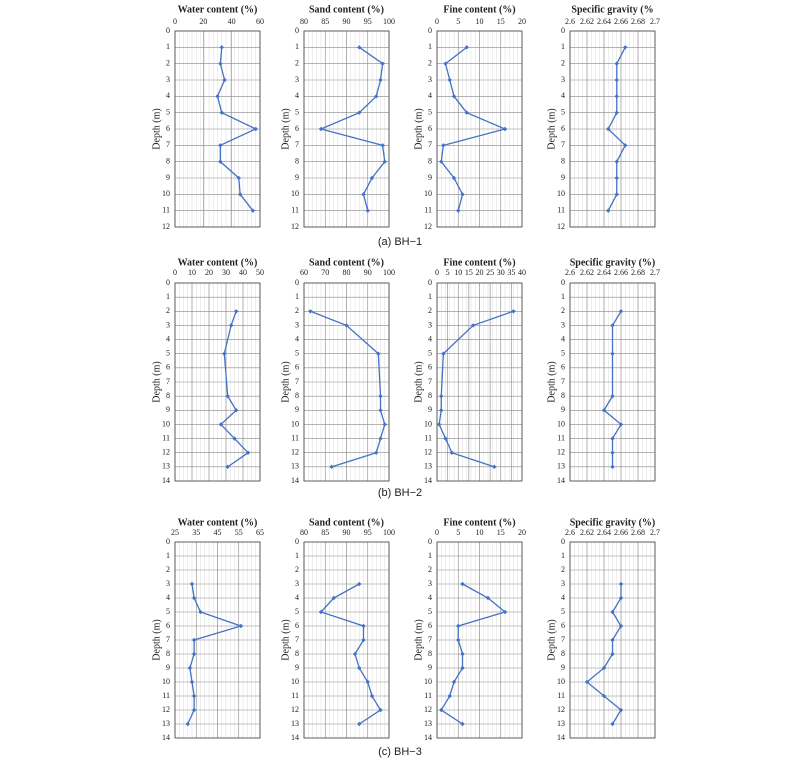  Describe the element at coordinates (638, 532) in the screenshot. I see `x-tick-label: 2.68` at that location.